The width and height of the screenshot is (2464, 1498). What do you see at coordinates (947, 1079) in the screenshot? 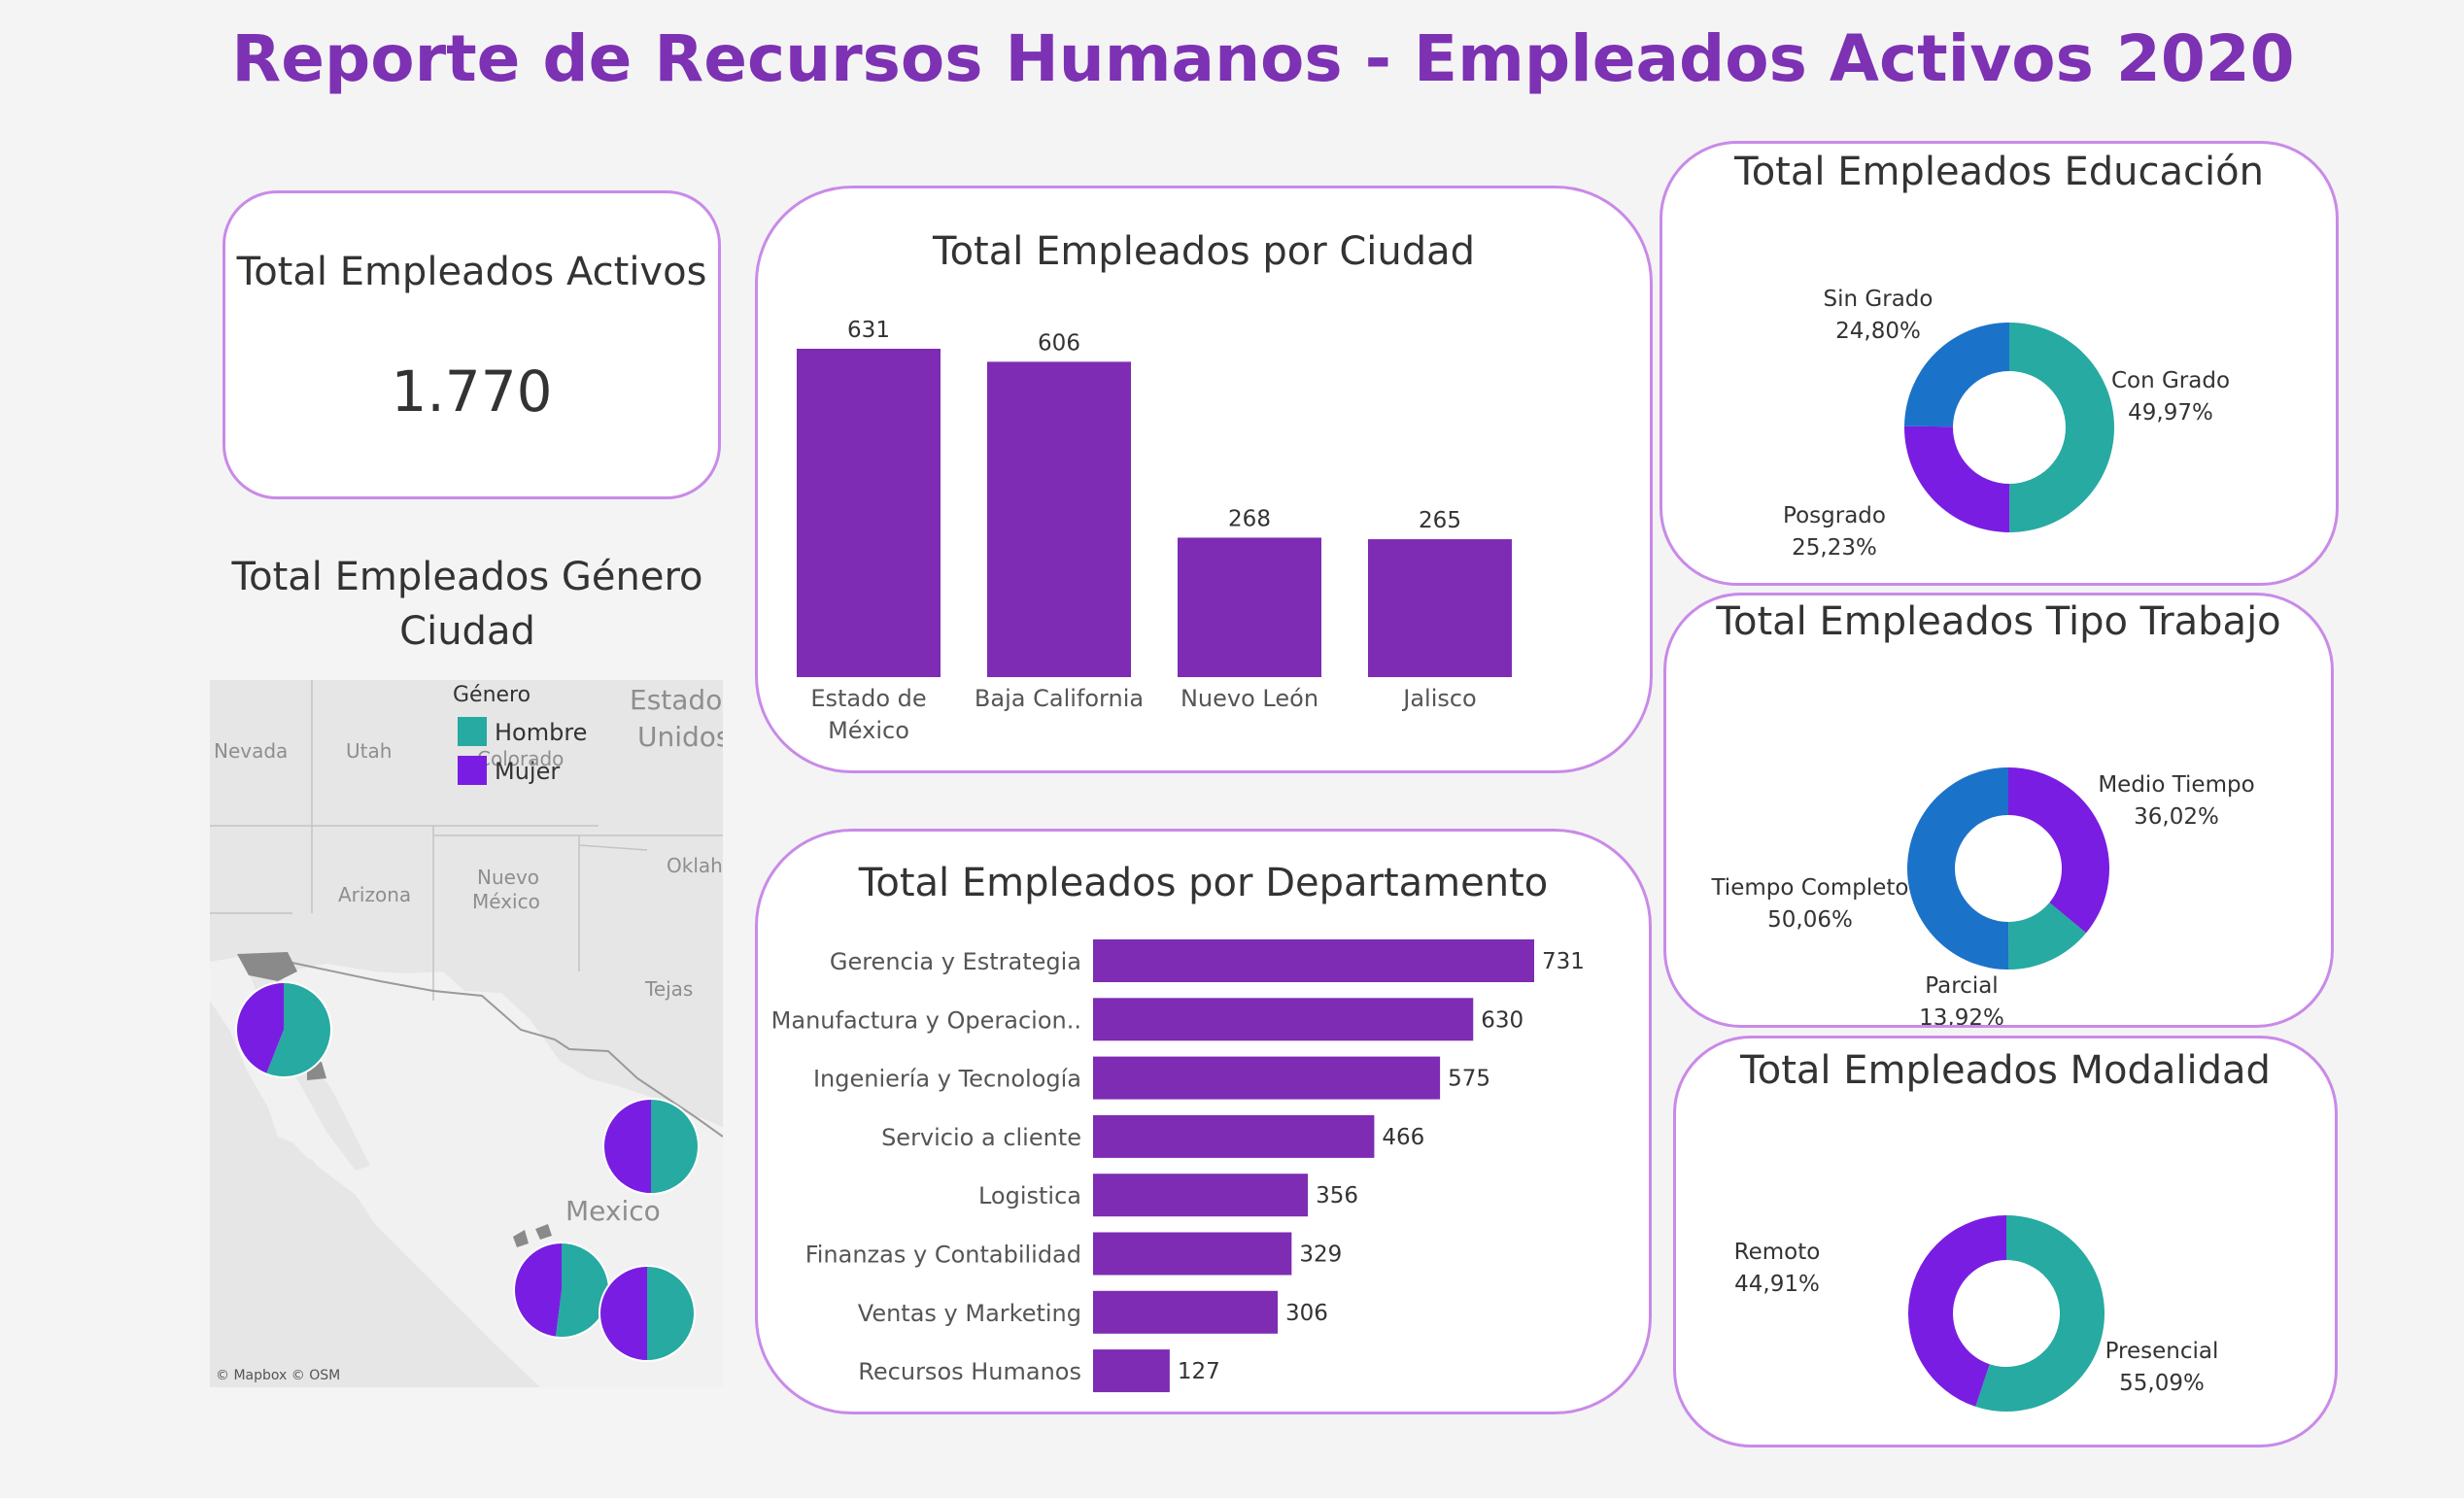
I see `dept-category-label: Ingeniería y Tecnología` at bounding box center [947, 1079].